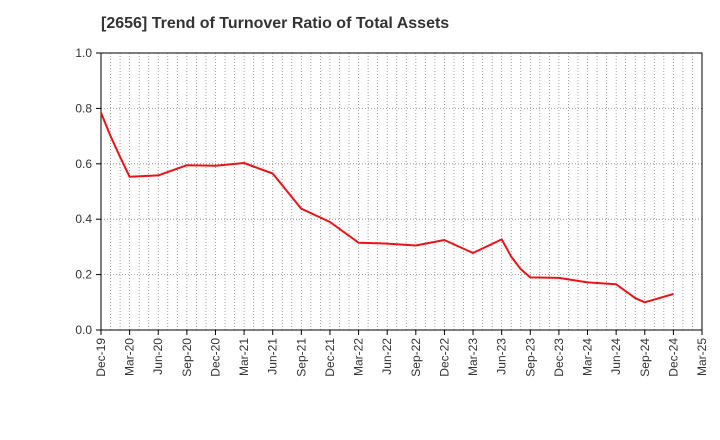  What do you see at coordinates (359, 357) in the screenshot?
I see `x-tick-label: Mar-22` at bounding box center [359, 357].